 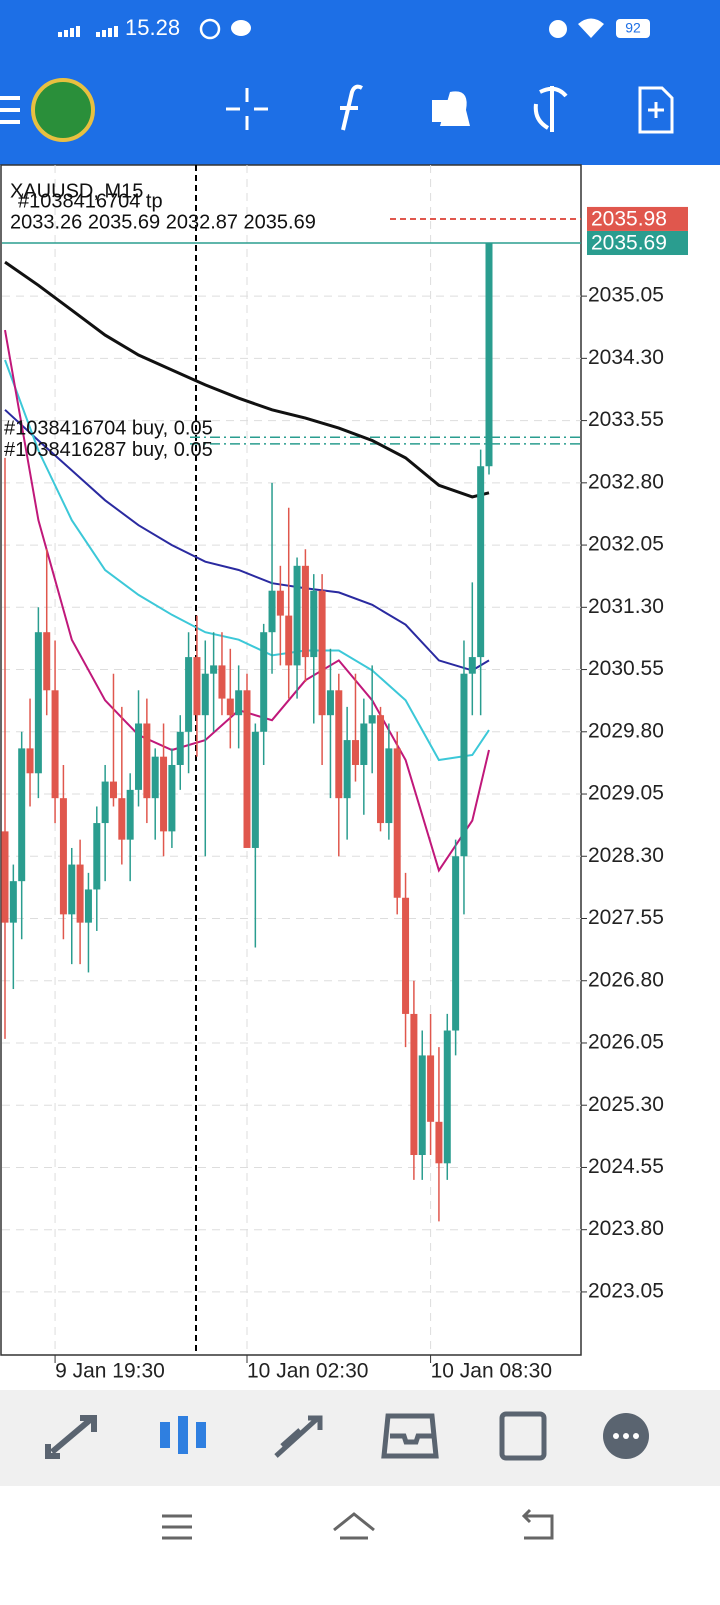 I want to click on price-tag-label: 2035.69, so click(x=629, y=243).